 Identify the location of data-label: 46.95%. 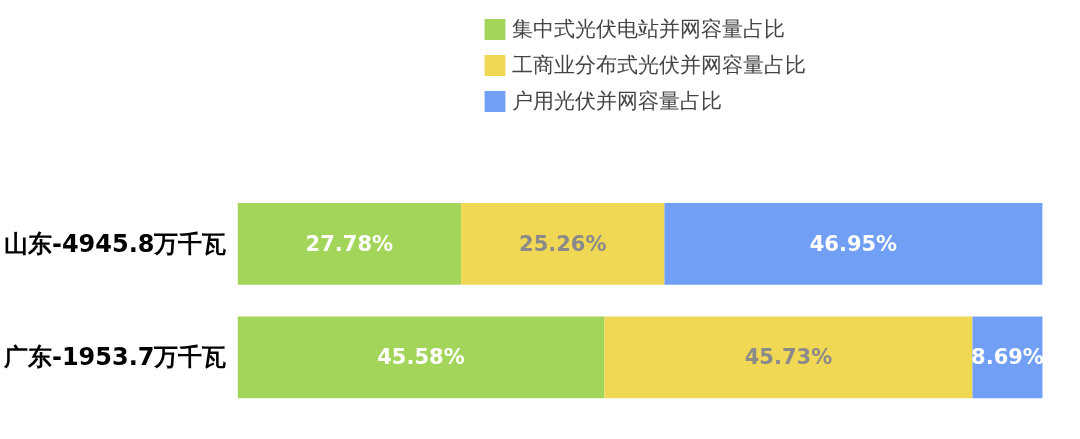
(853, 243).